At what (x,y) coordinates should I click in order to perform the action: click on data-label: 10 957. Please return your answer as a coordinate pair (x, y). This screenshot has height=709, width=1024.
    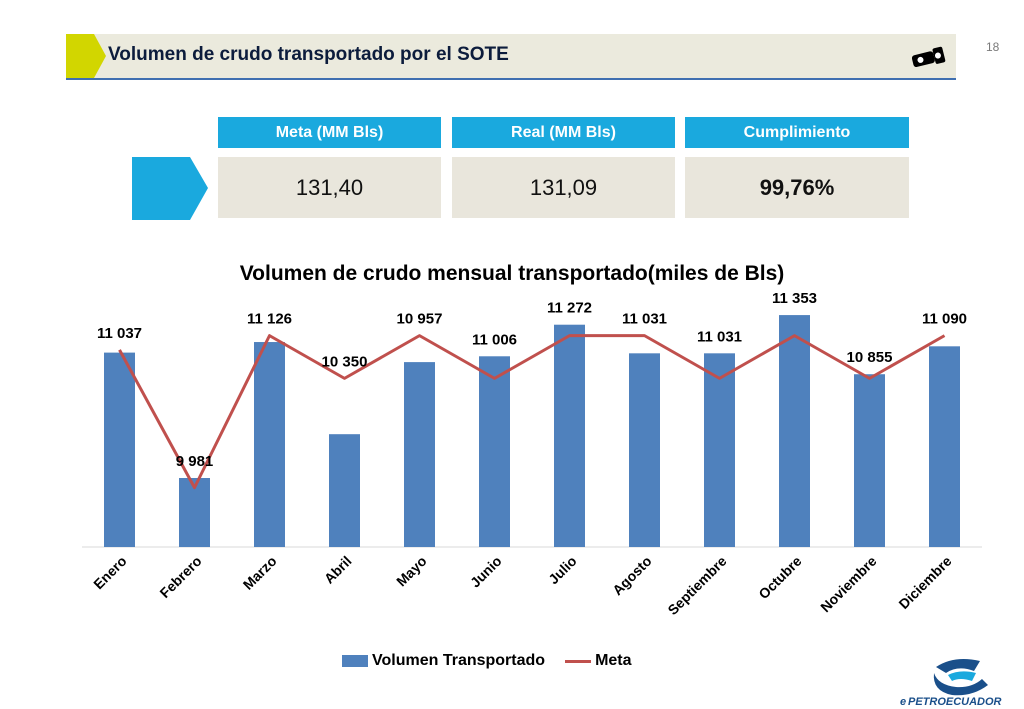
    Looking at the image, I should click on (420, 319).